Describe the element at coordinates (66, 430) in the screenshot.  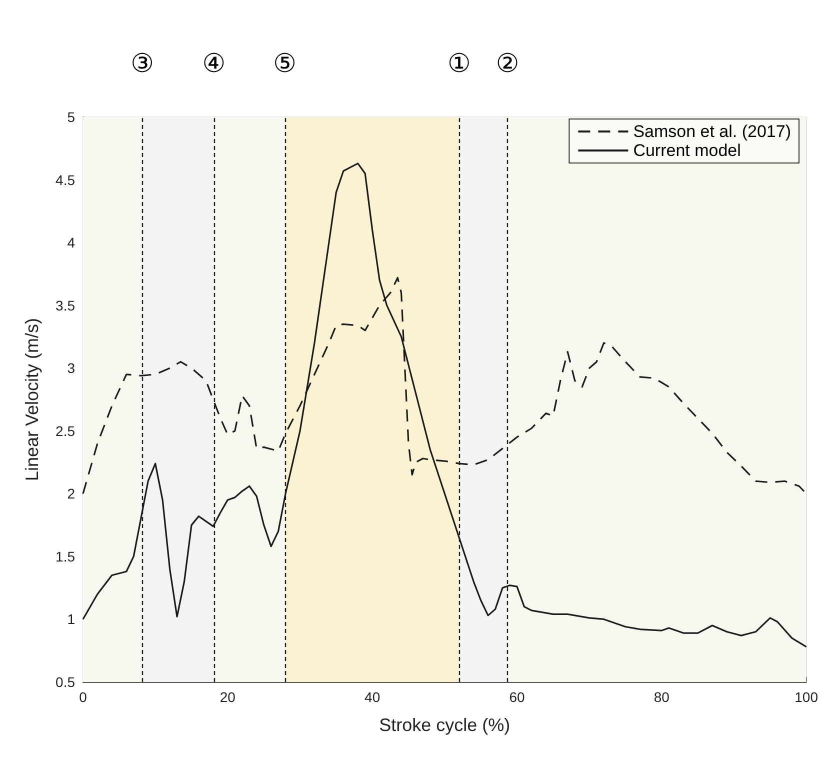
I see `y-tick-label: 2.5` at that location.